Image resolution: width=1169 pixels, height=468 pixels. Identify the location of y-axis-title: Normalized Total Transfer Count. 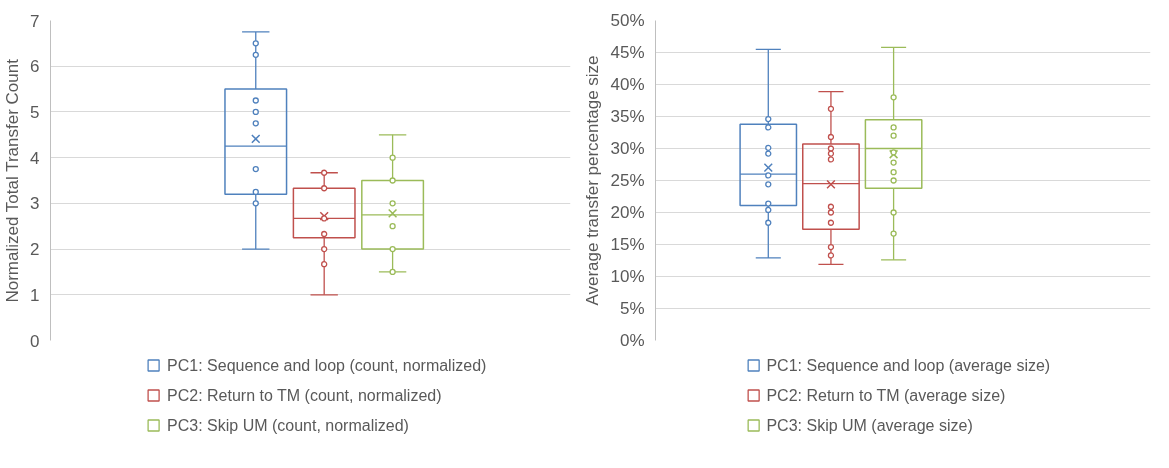
(13, 180).